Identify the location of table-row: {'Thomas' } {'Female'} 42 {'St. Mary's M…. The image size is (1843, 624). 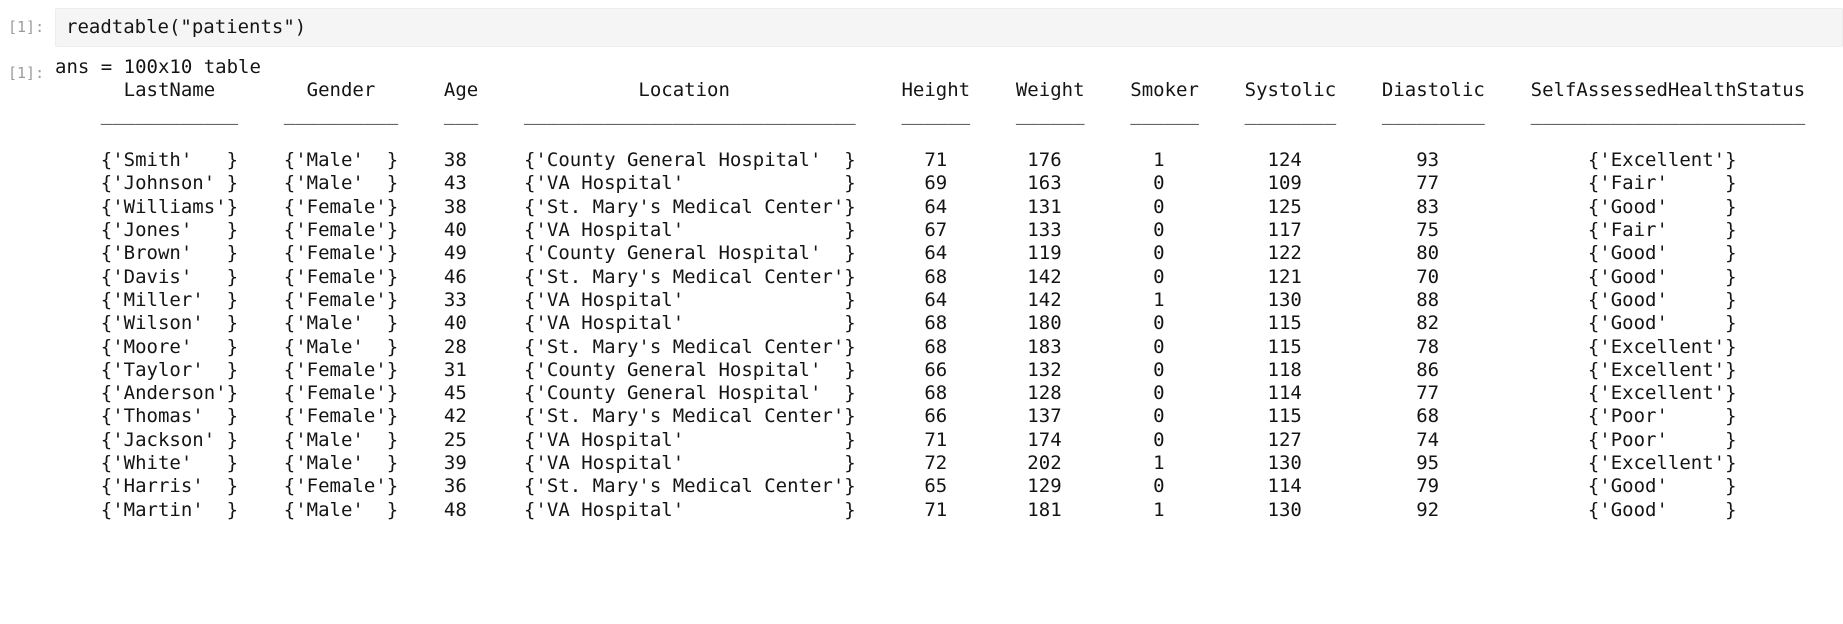
(930, 416).